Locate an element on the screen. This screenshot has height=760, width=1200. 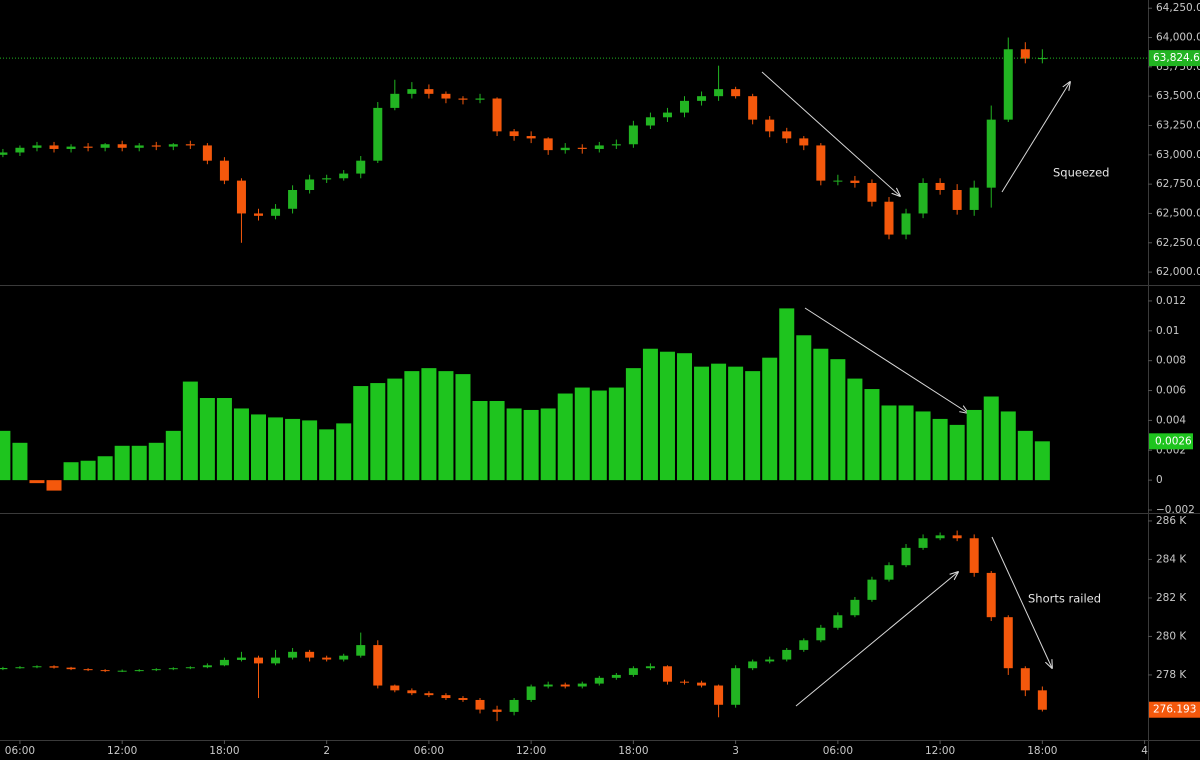
x-tick-label: 2 is located at coordinates (326, 751).